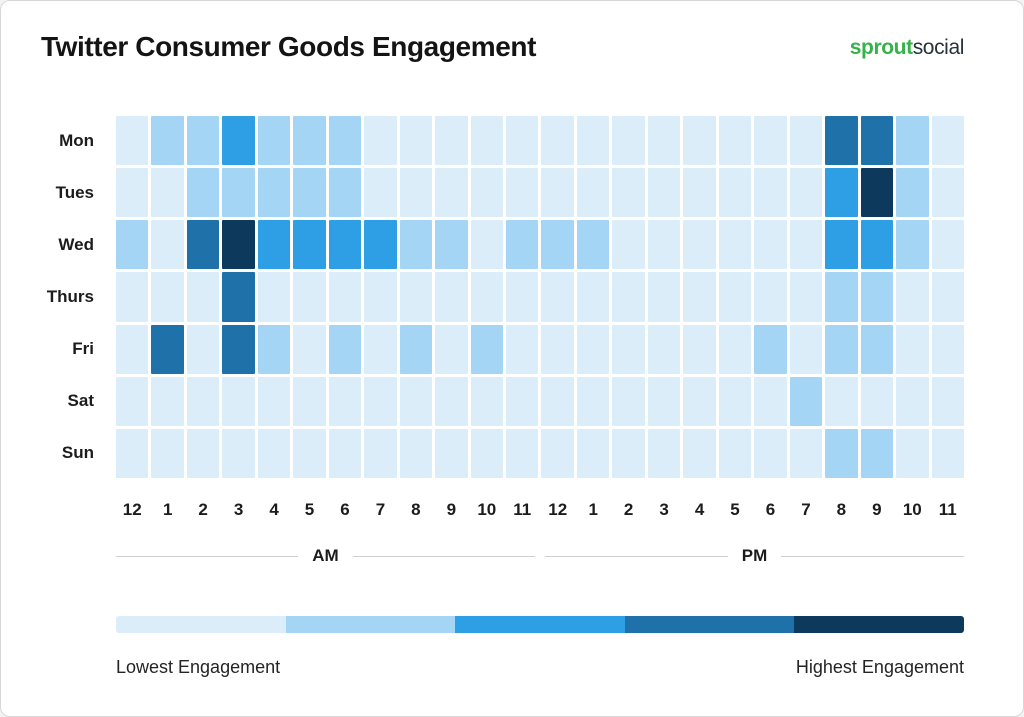 Image resolution: width=1024 pixels, height=717 pixels. Describe the element at coordinates (522, 509) in the screenshot. I see `hour-label: 11` at that location.